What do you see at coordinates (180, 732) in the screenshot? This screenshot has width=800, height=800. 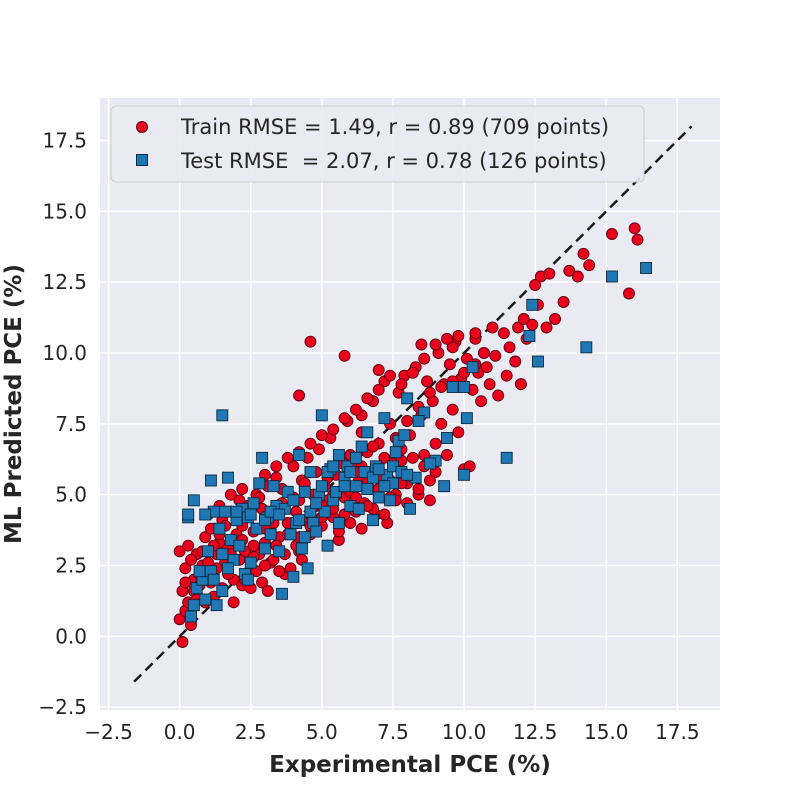 I see `x-tick-label: 0.0` at bounding box center [180, 732].